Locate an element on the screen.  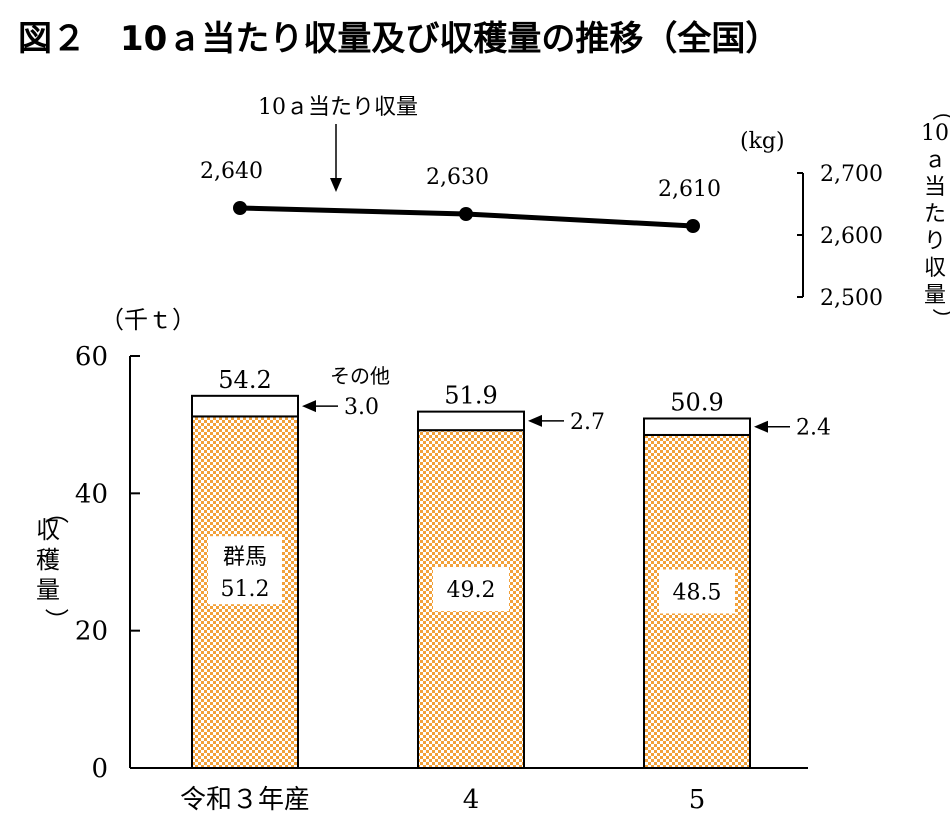
line-unit-label: (kg) is located at coordinates (762, 141).